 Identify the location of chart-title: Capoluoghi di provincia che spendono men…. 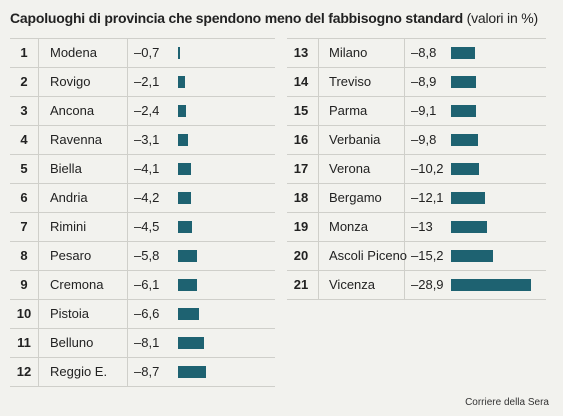
(274, 18).